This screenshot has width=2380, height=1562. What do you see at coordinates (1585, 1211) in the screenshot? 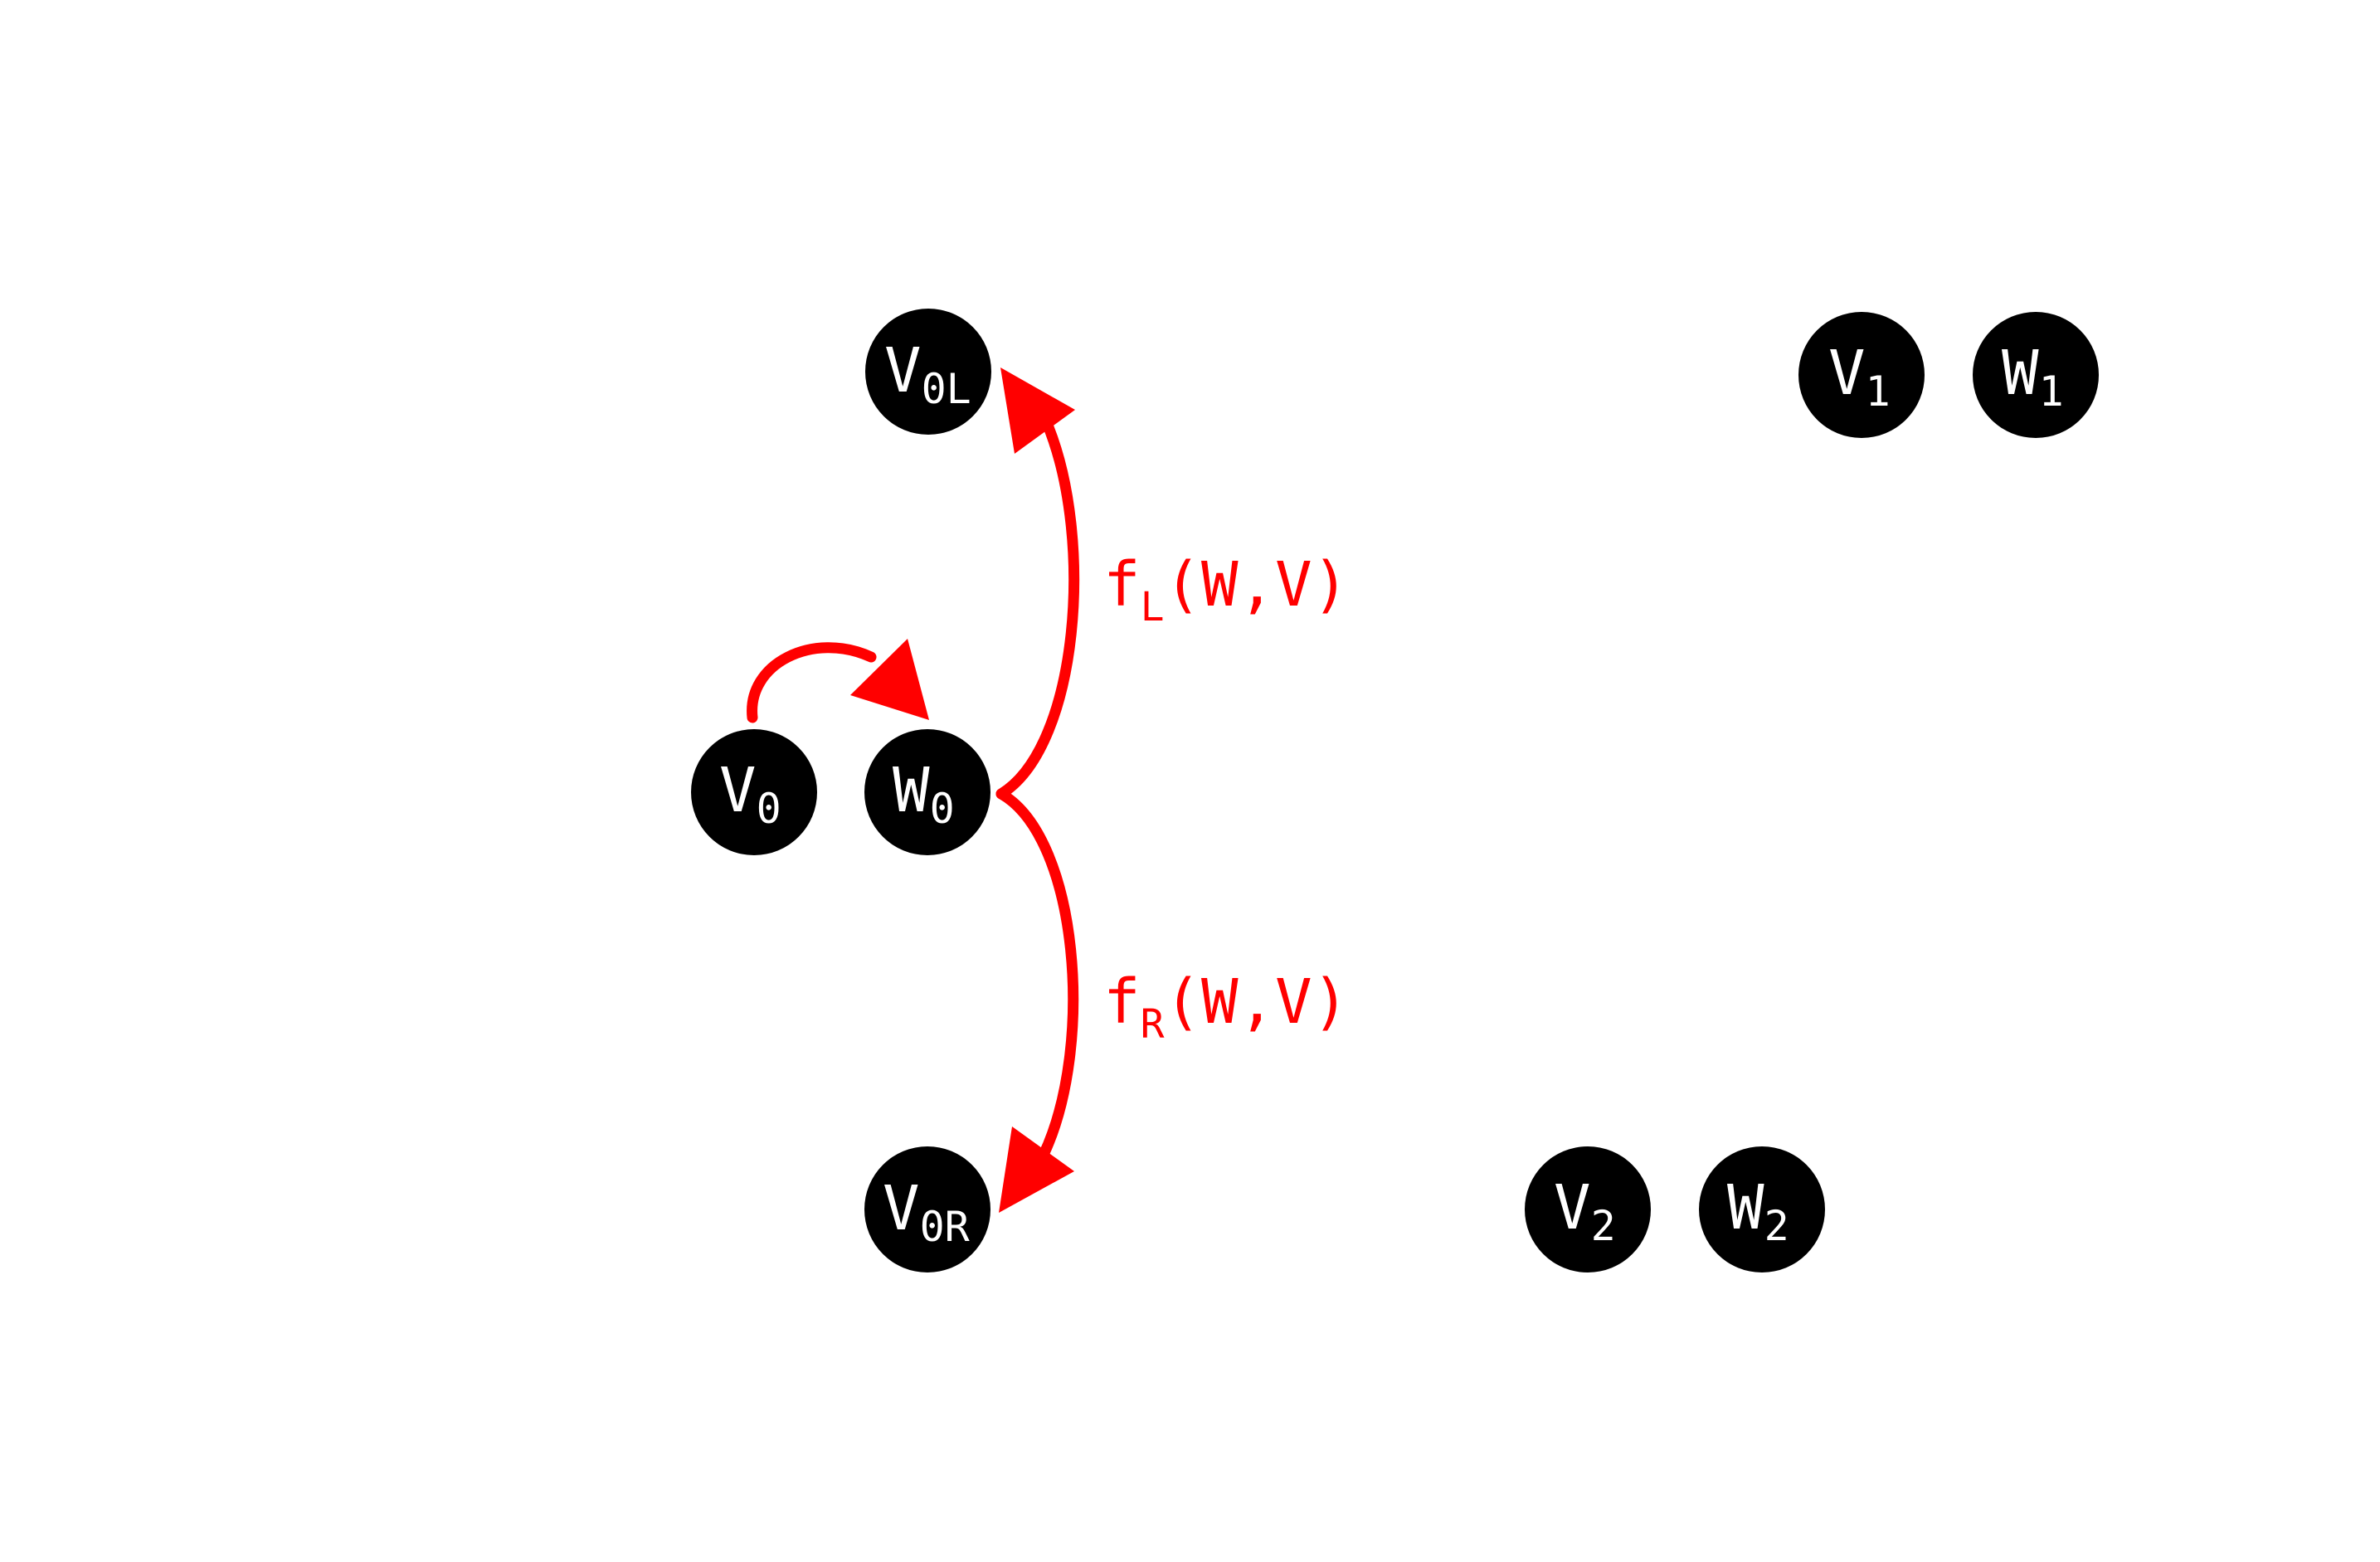
I see `node-label: V2` at bounding box center [1585, 1211].